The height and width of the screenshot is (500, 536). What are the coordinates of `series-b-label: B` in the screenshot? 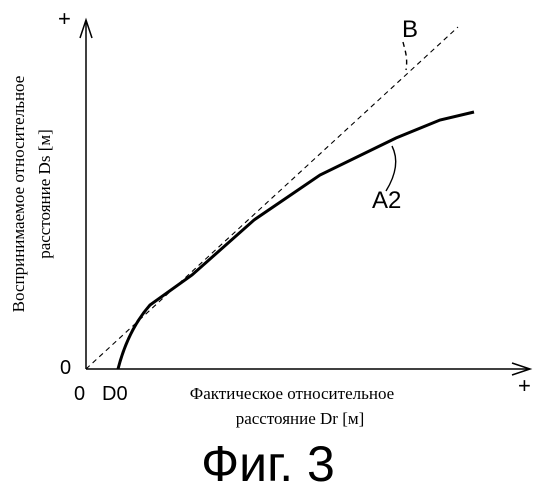 It's located at (410, 29).